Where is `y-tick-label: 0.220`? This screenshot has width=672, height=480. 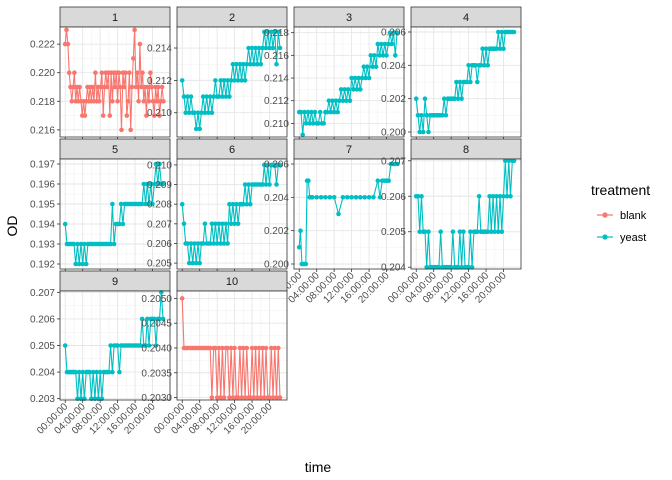
y-tick-label: 0.220 is located at coordinates (42, 73).